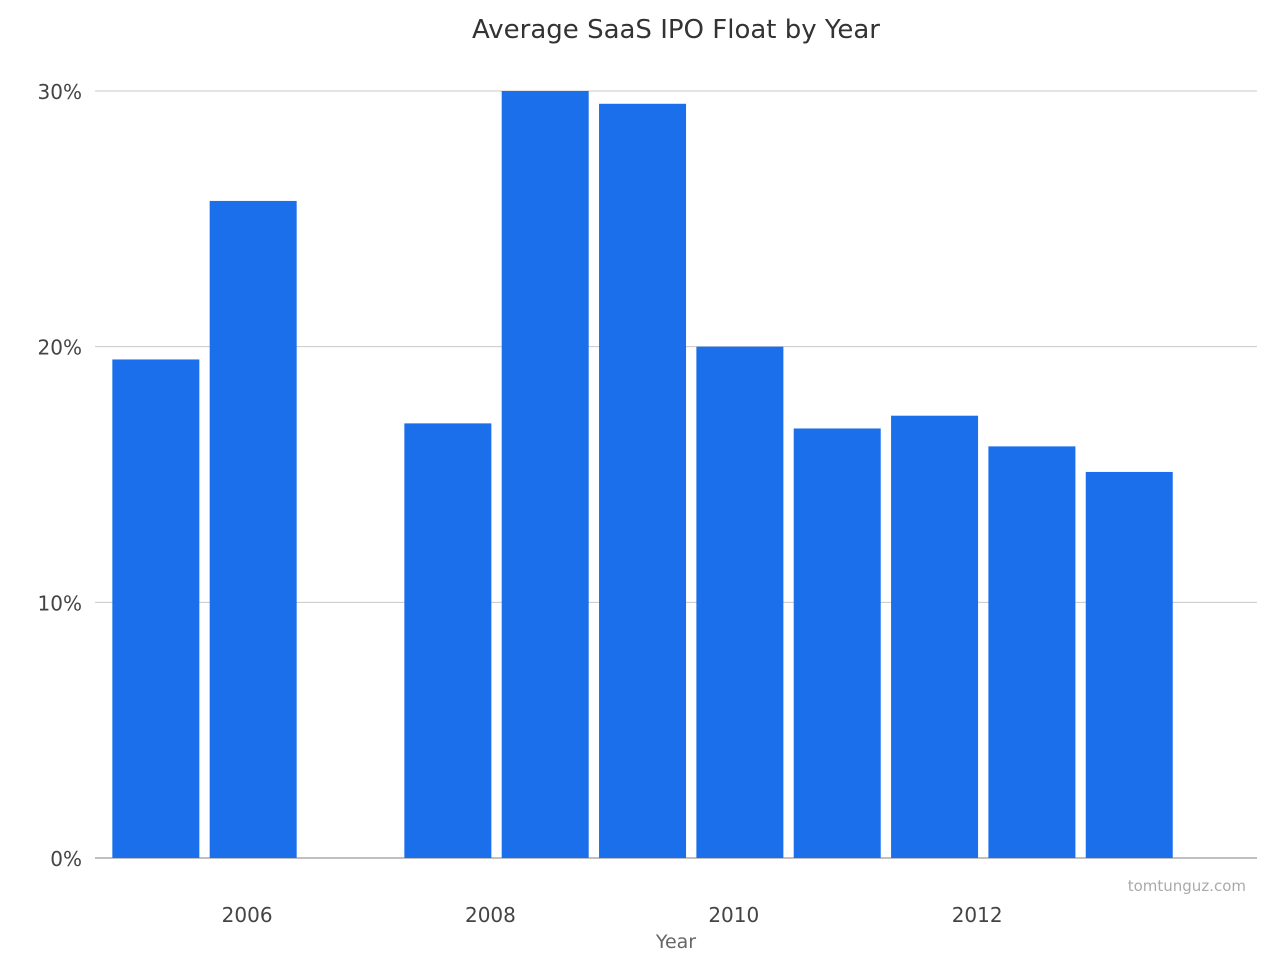 Image resolution: width=1280 pixels, height=960 pixels. What do you see at coordinates (612, 915) in the screenshot?
I see `x-axis-ticks: 2006 2008 2010 2012` at bounding box center [612, 915].